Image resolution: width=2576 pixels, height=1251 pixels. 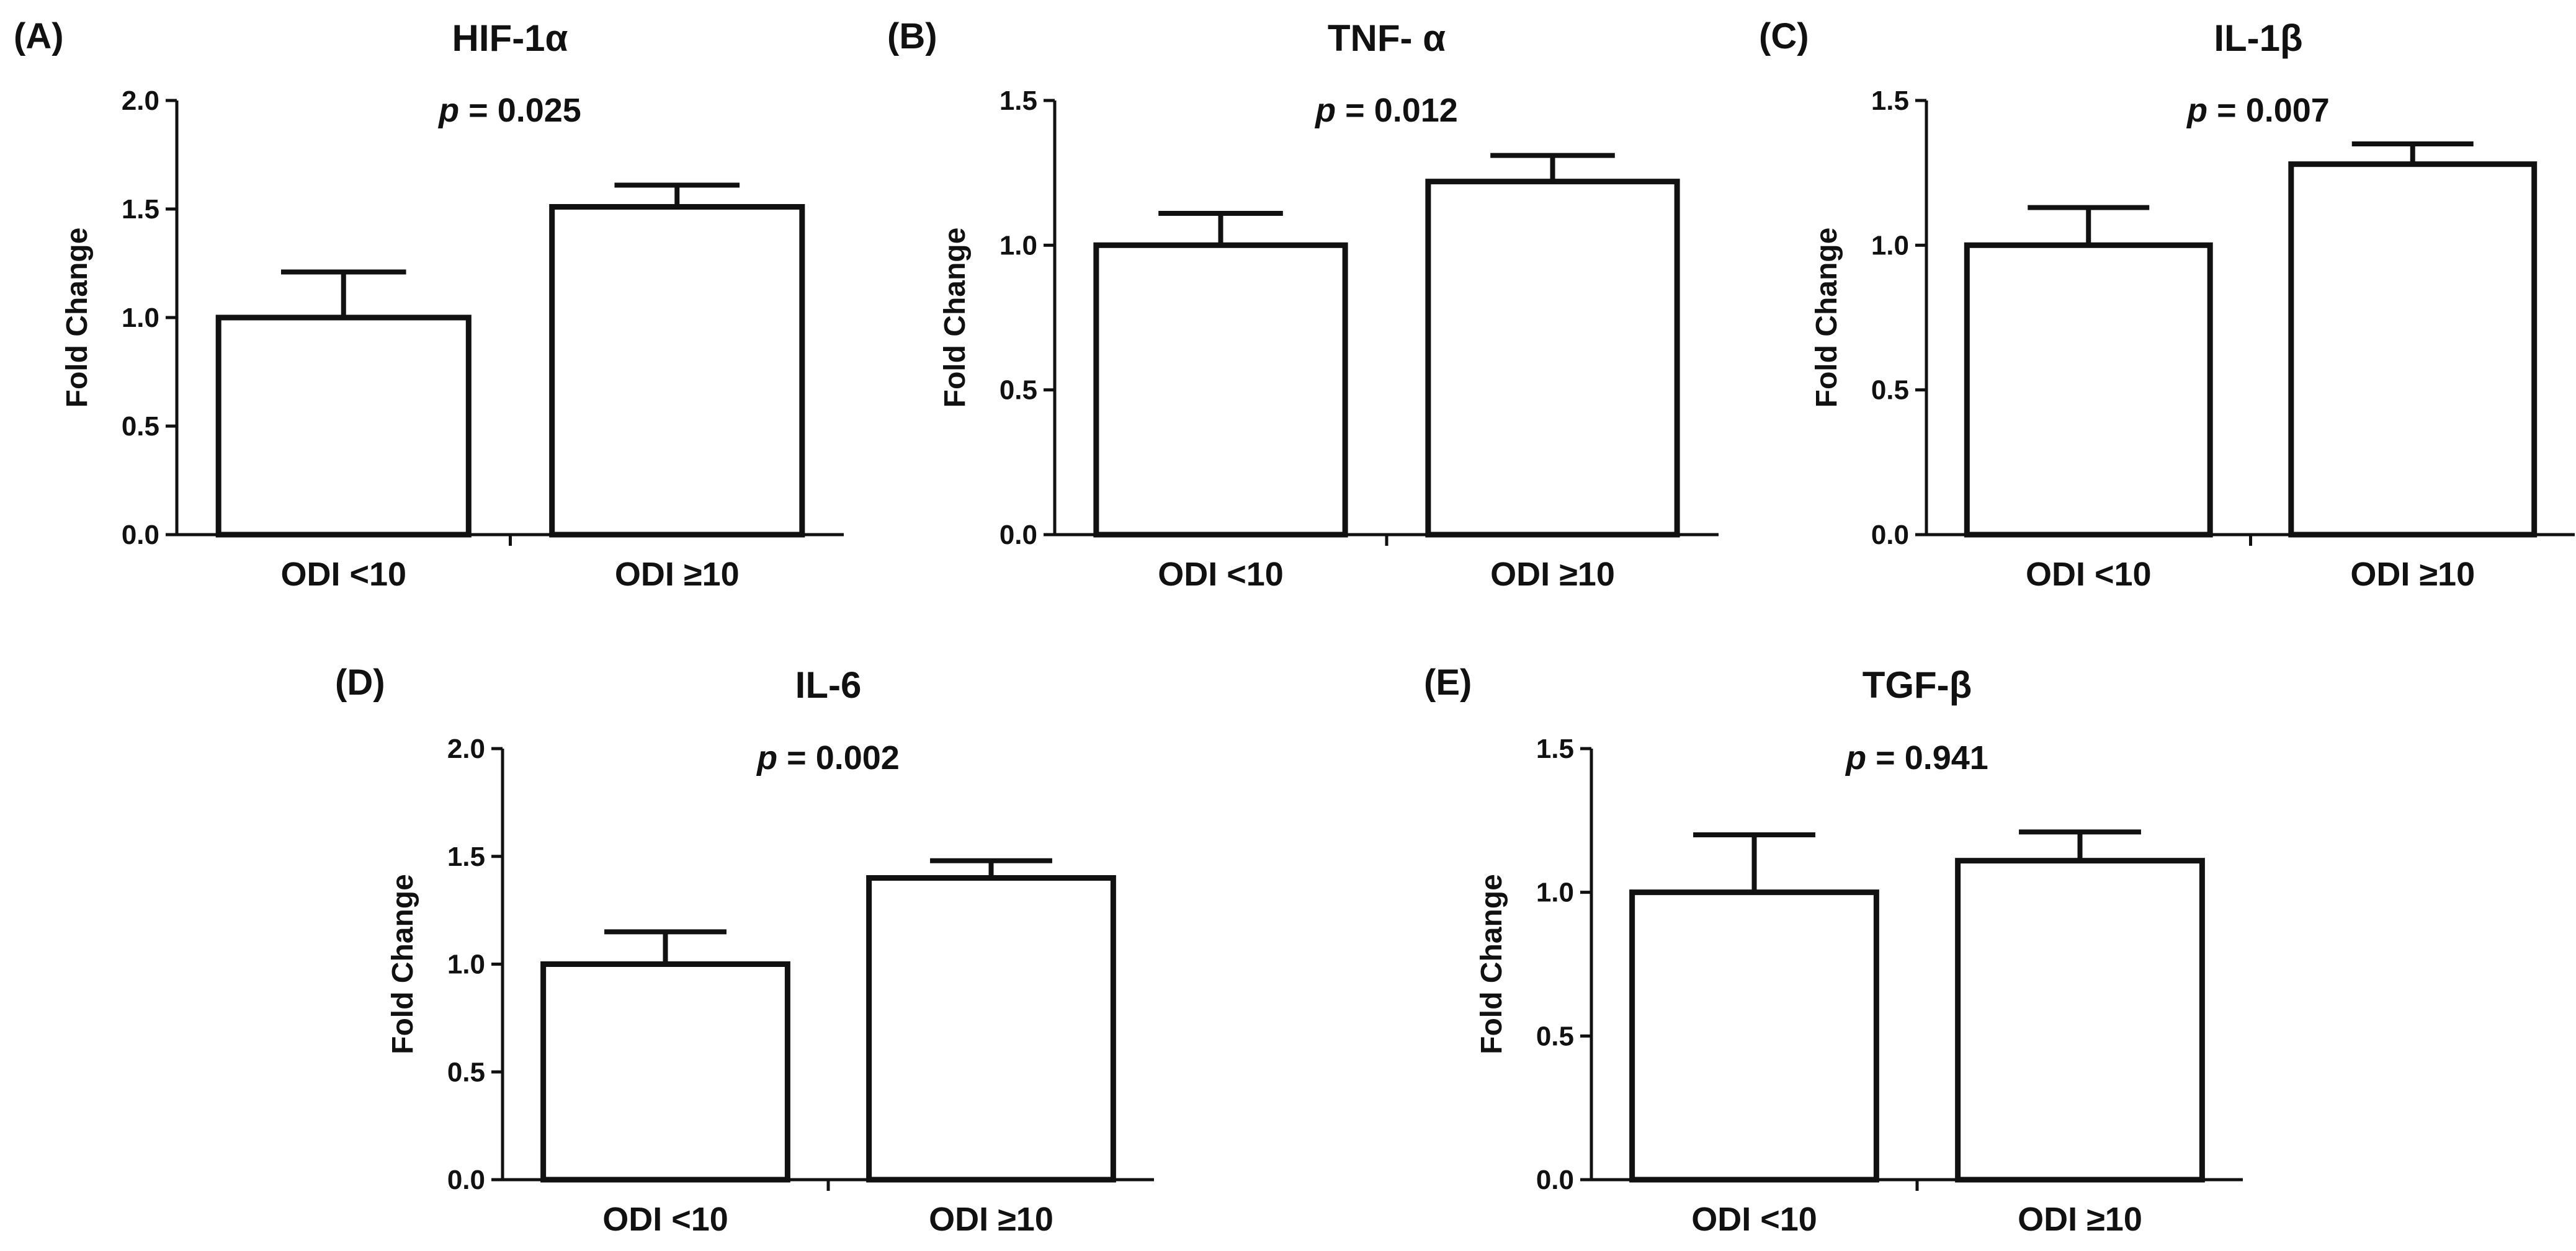 I want to click on panel-label: (D), so click(x=360, y=682).